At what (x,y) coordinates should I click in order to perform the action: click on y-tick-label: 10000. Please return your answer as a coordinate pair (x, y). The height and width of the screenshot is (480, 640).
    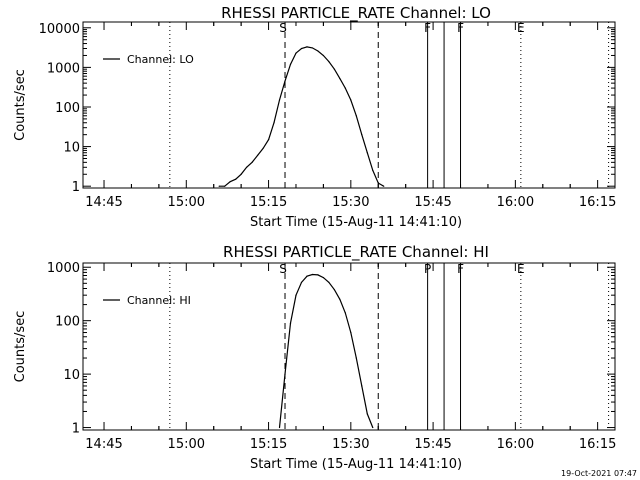
    Looking at the image, I should click on (59, 29).